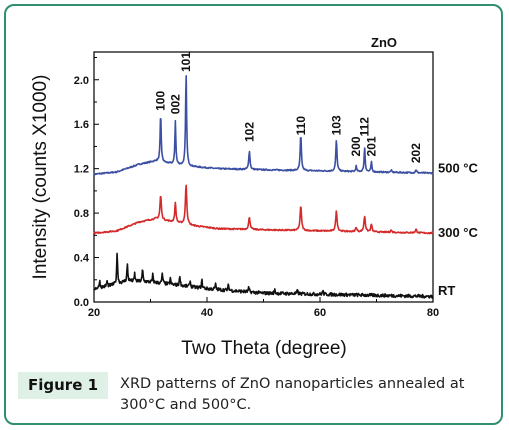 This screenshot has height=430, width=509. What do you see at coordinates (371, 146) in the screenshot?
I see `peak-label-201: 201` at bounding box center [371, 146].